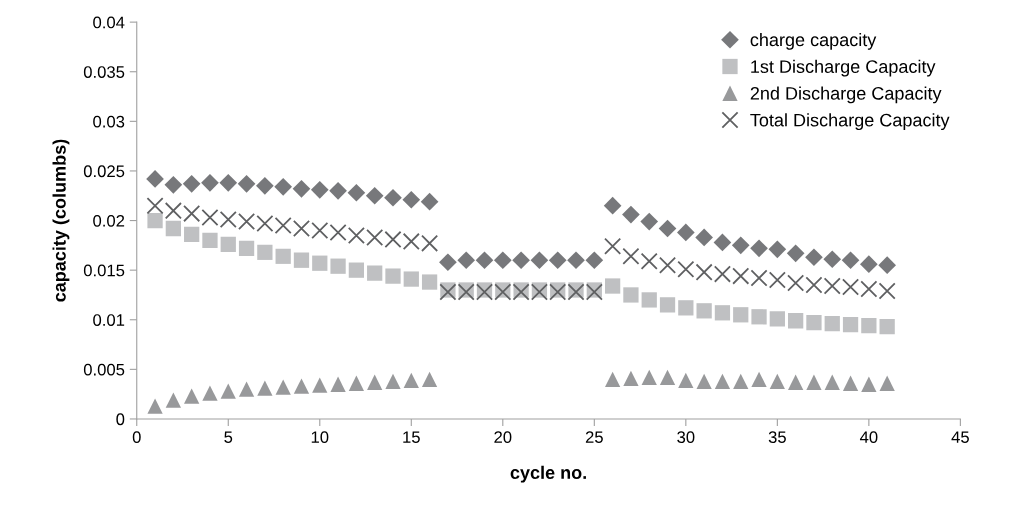 The height and width of the screenshot is (527, 1036). What do you see at coordinates (136, 437) in the screenshot?
I see `x-tick-label: 0` at bounding box center [136, 437].